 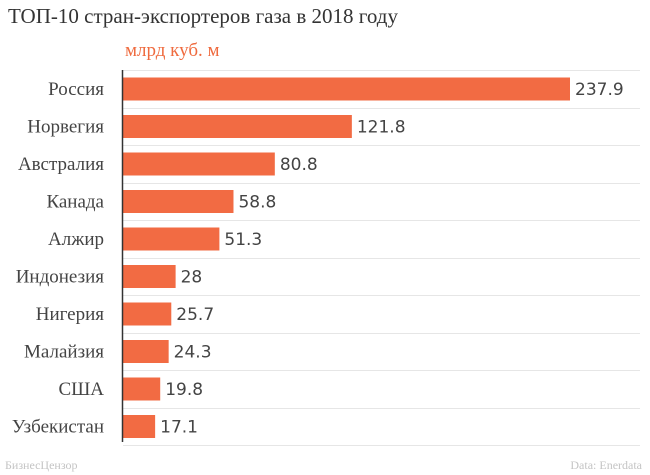 I want to click on value-label: 58.8, so click(x=257, y=203).